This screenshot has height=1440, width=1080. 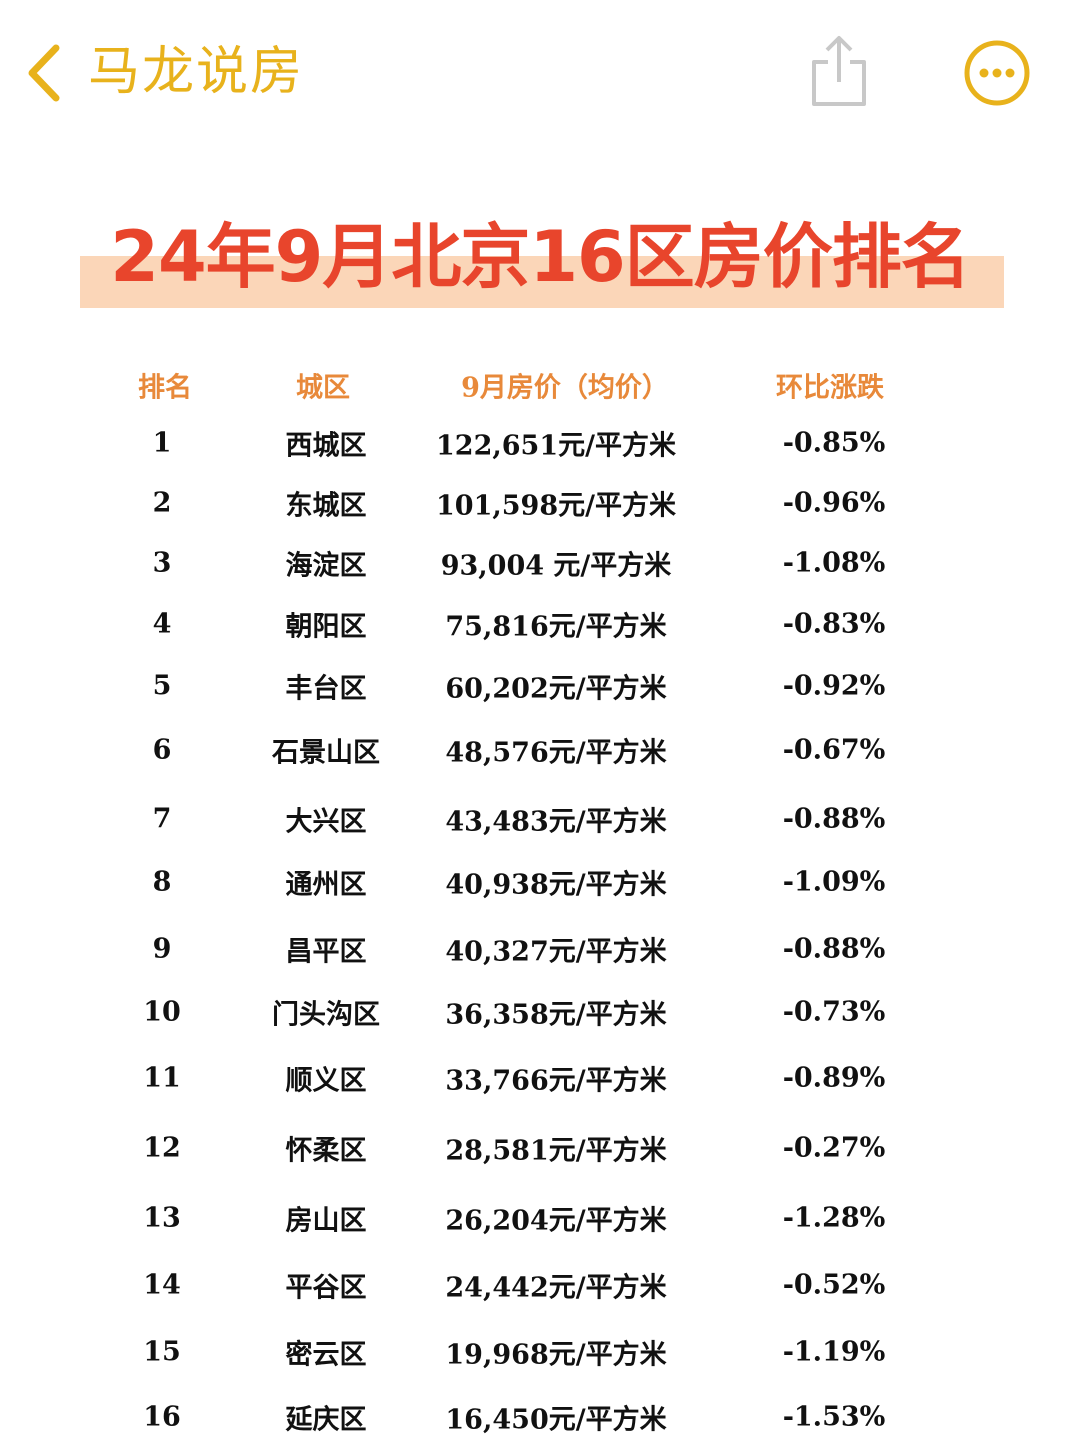 What do you see at coordinates (556, 446) in the screenshot?
I see `price-cell: 122,651元/平方米` at bounding box center [556, 446].